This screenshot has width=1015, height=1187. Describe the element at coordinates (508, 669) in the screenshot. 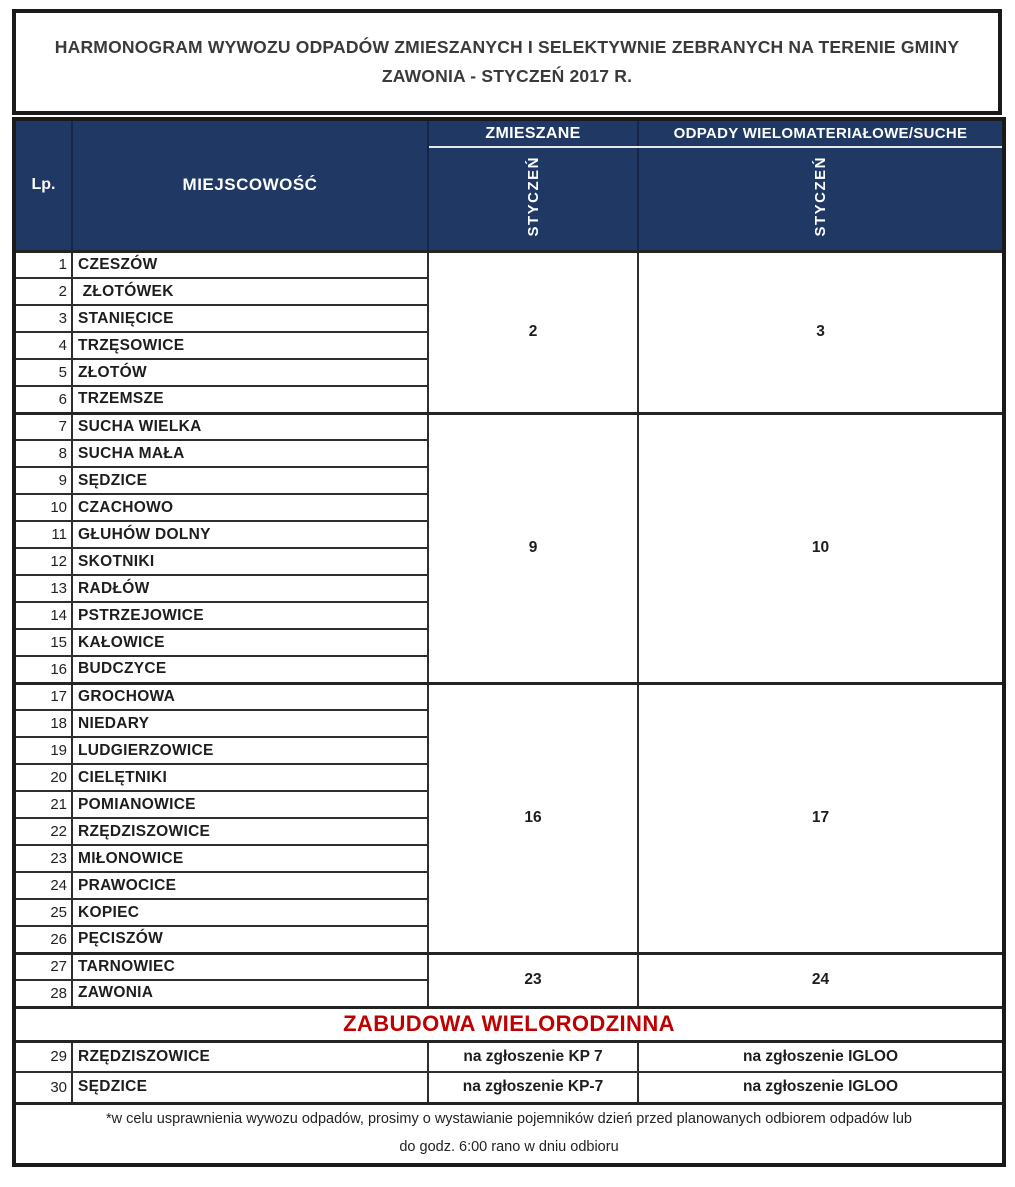

I see `table-row: 16 BUDCZYCE` at that location.